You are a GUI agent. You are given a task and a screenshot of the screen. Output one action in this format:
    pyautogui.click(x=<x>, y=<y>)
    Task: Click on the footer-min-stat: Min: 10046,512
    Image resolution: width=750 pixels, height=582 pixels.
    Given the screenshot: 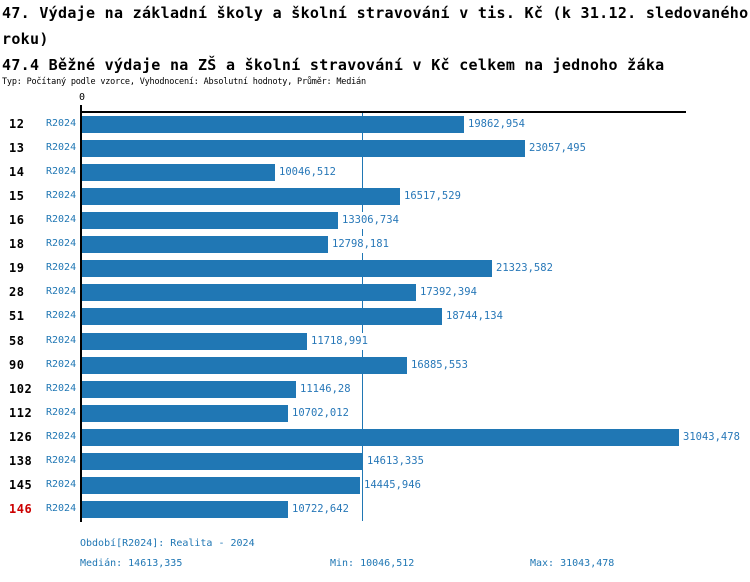 What is the action you would take?
    pyautogui.click(x=372, y=563)
    